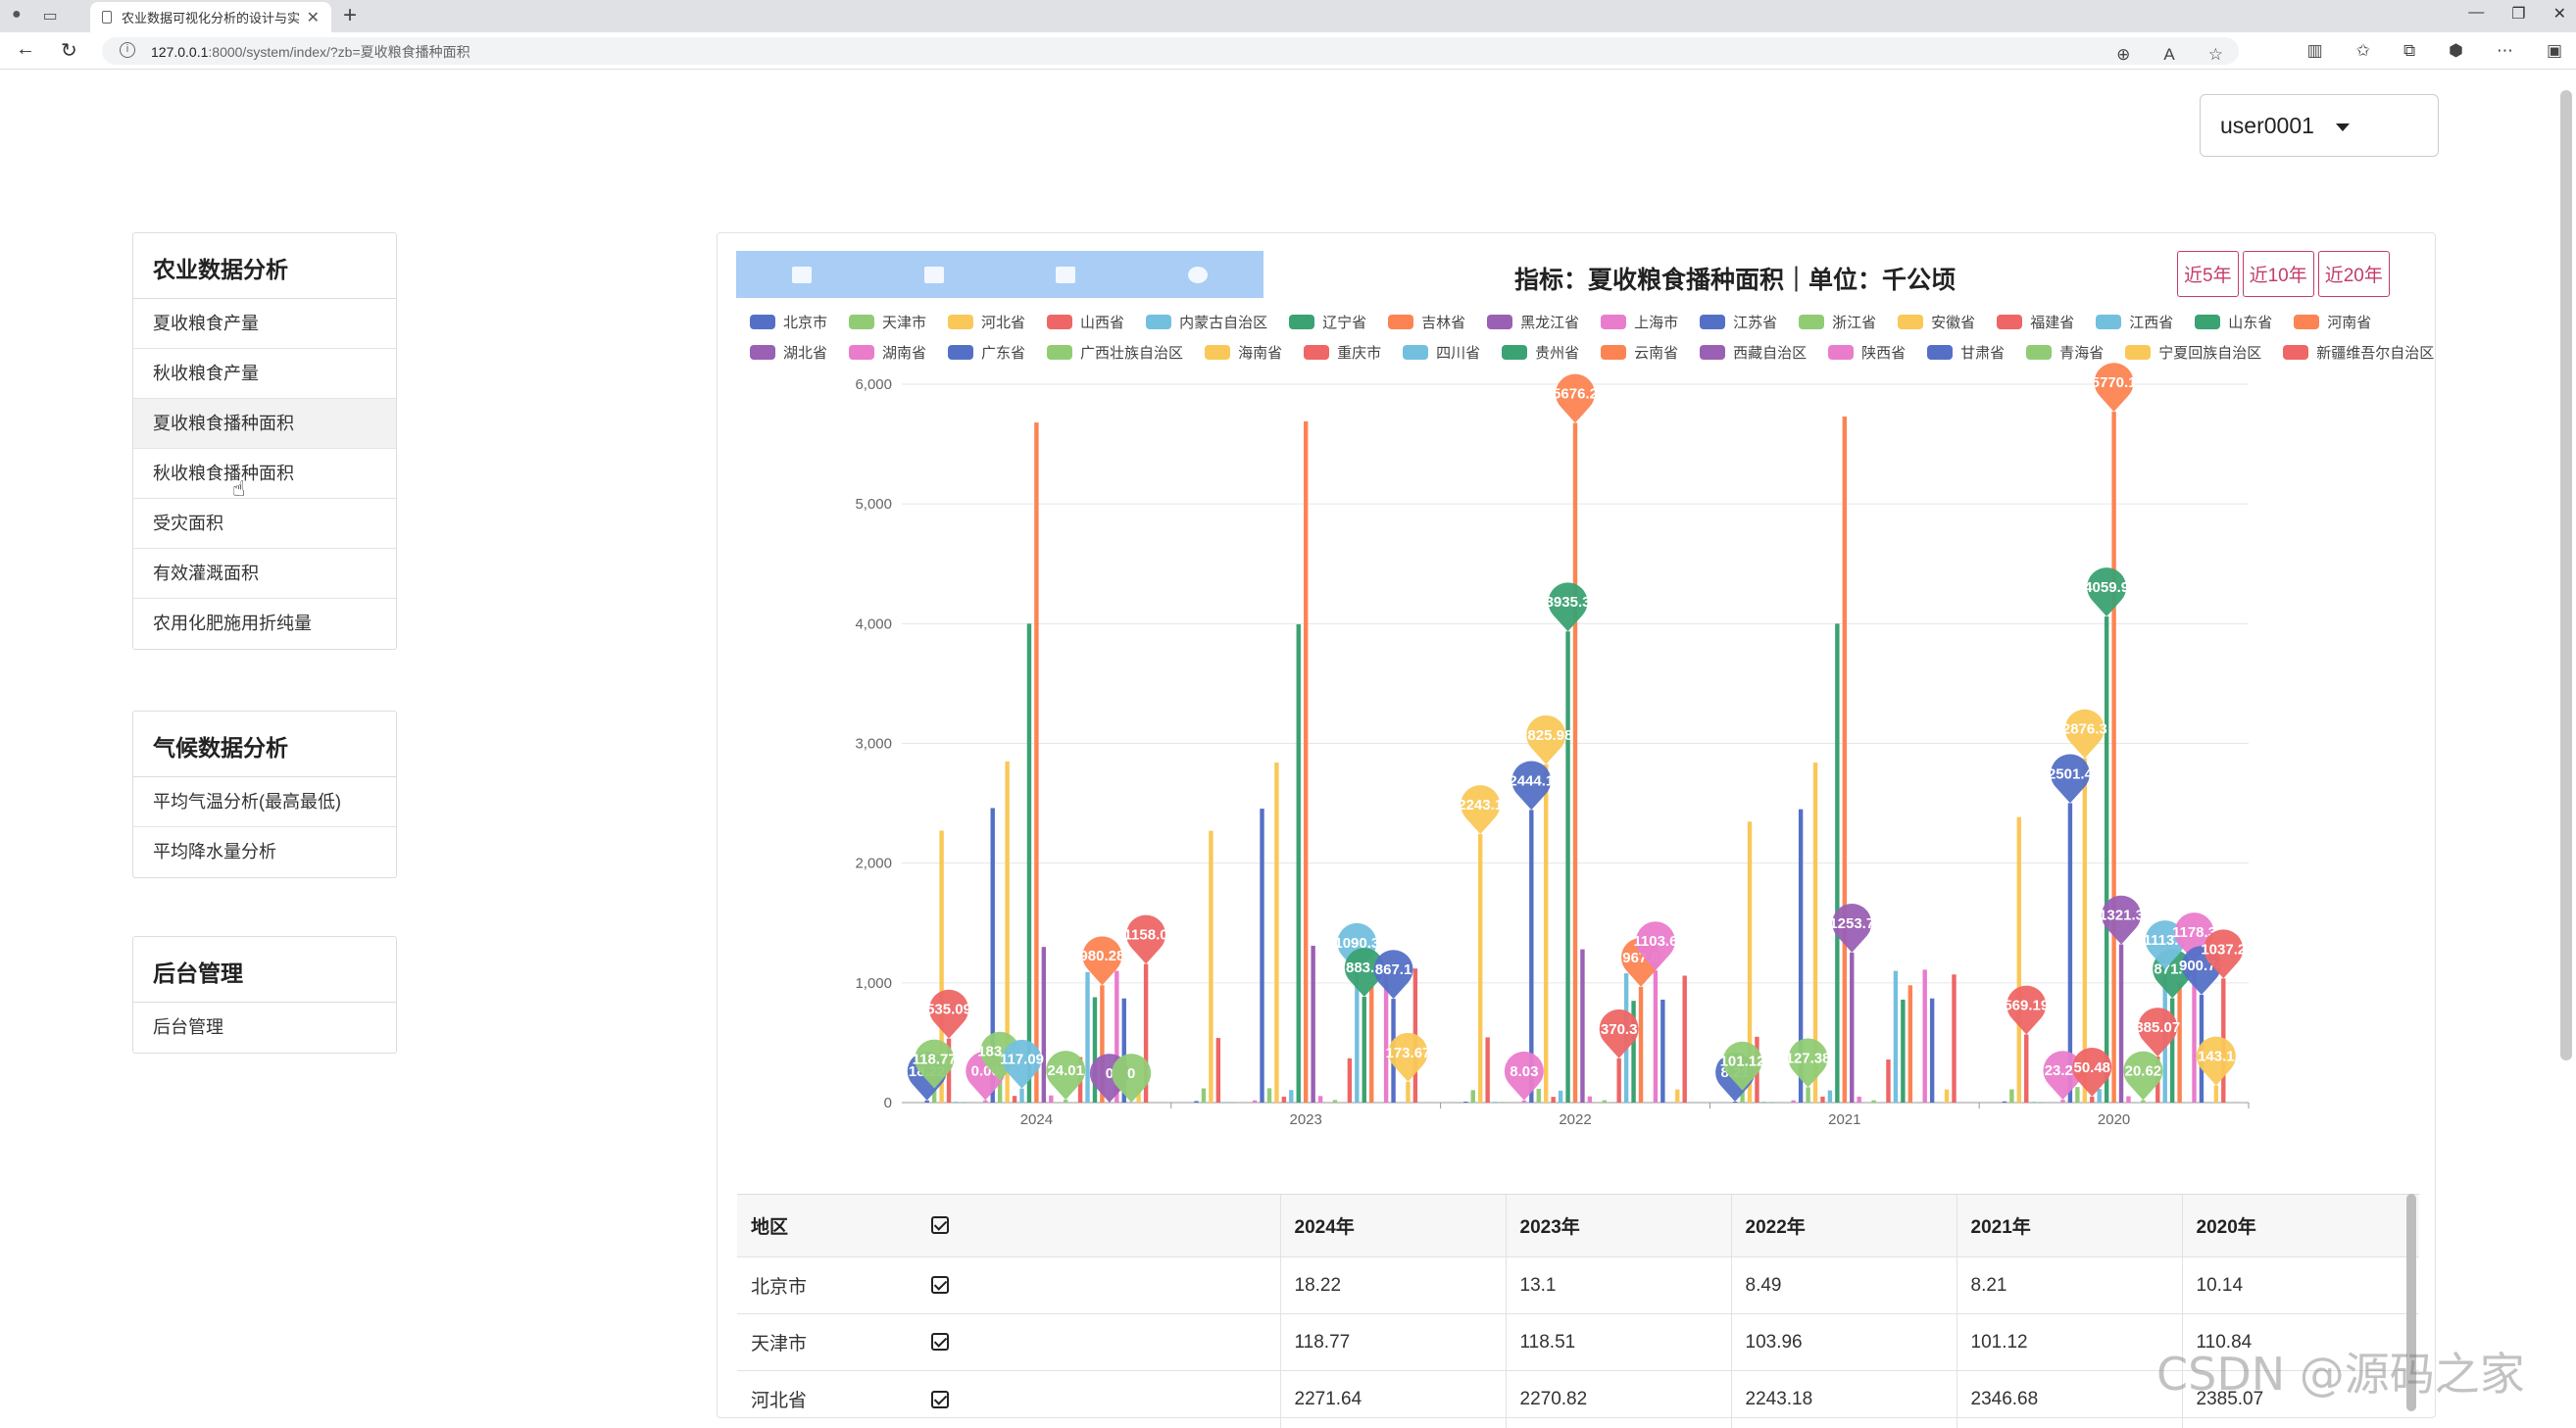 The height and width of the screenshot is (1428, 2576). Describe the element at coordinates (2476, 14) in the screenshot. I see `minimize-icon: —` at that location.